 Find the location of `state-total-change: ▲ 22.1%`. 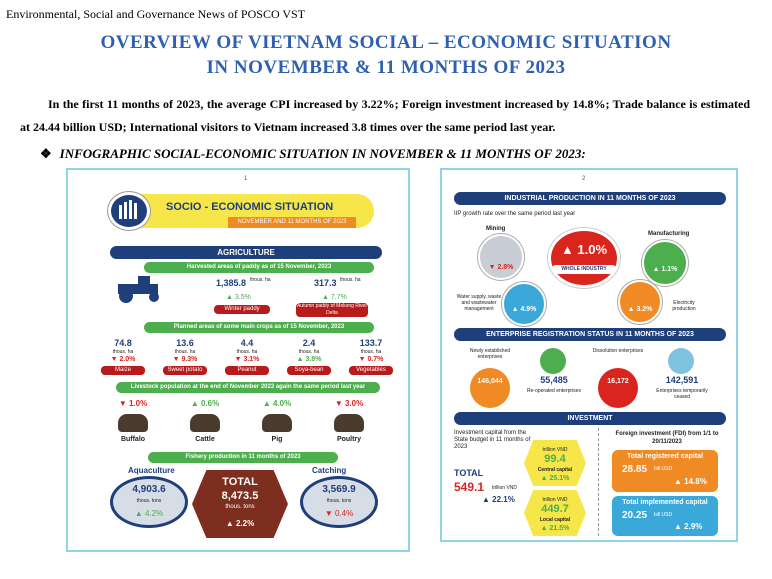

state-total-change: ▲ 22.1% is located at coordinates (498, 499).